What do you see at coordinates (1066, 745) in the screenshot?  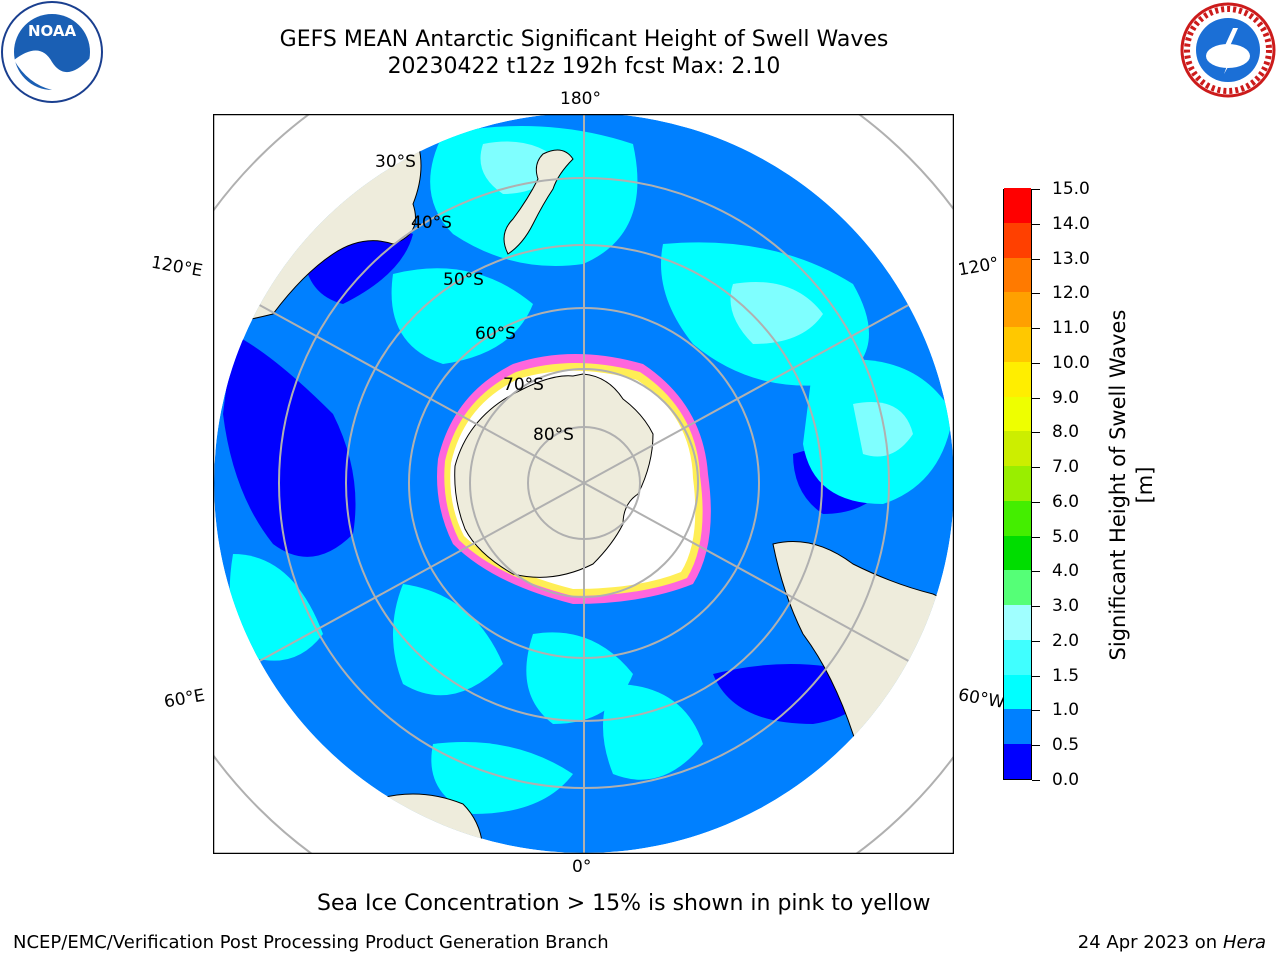 I see `colorbar-tick-label: 0.5` at bounding box center [1066, 745].